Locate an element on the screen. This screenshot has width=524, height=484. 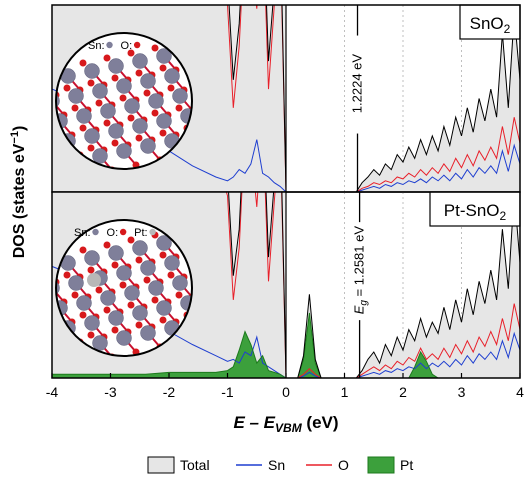
x-label-main: E – E is located at coordinates (254, 422).